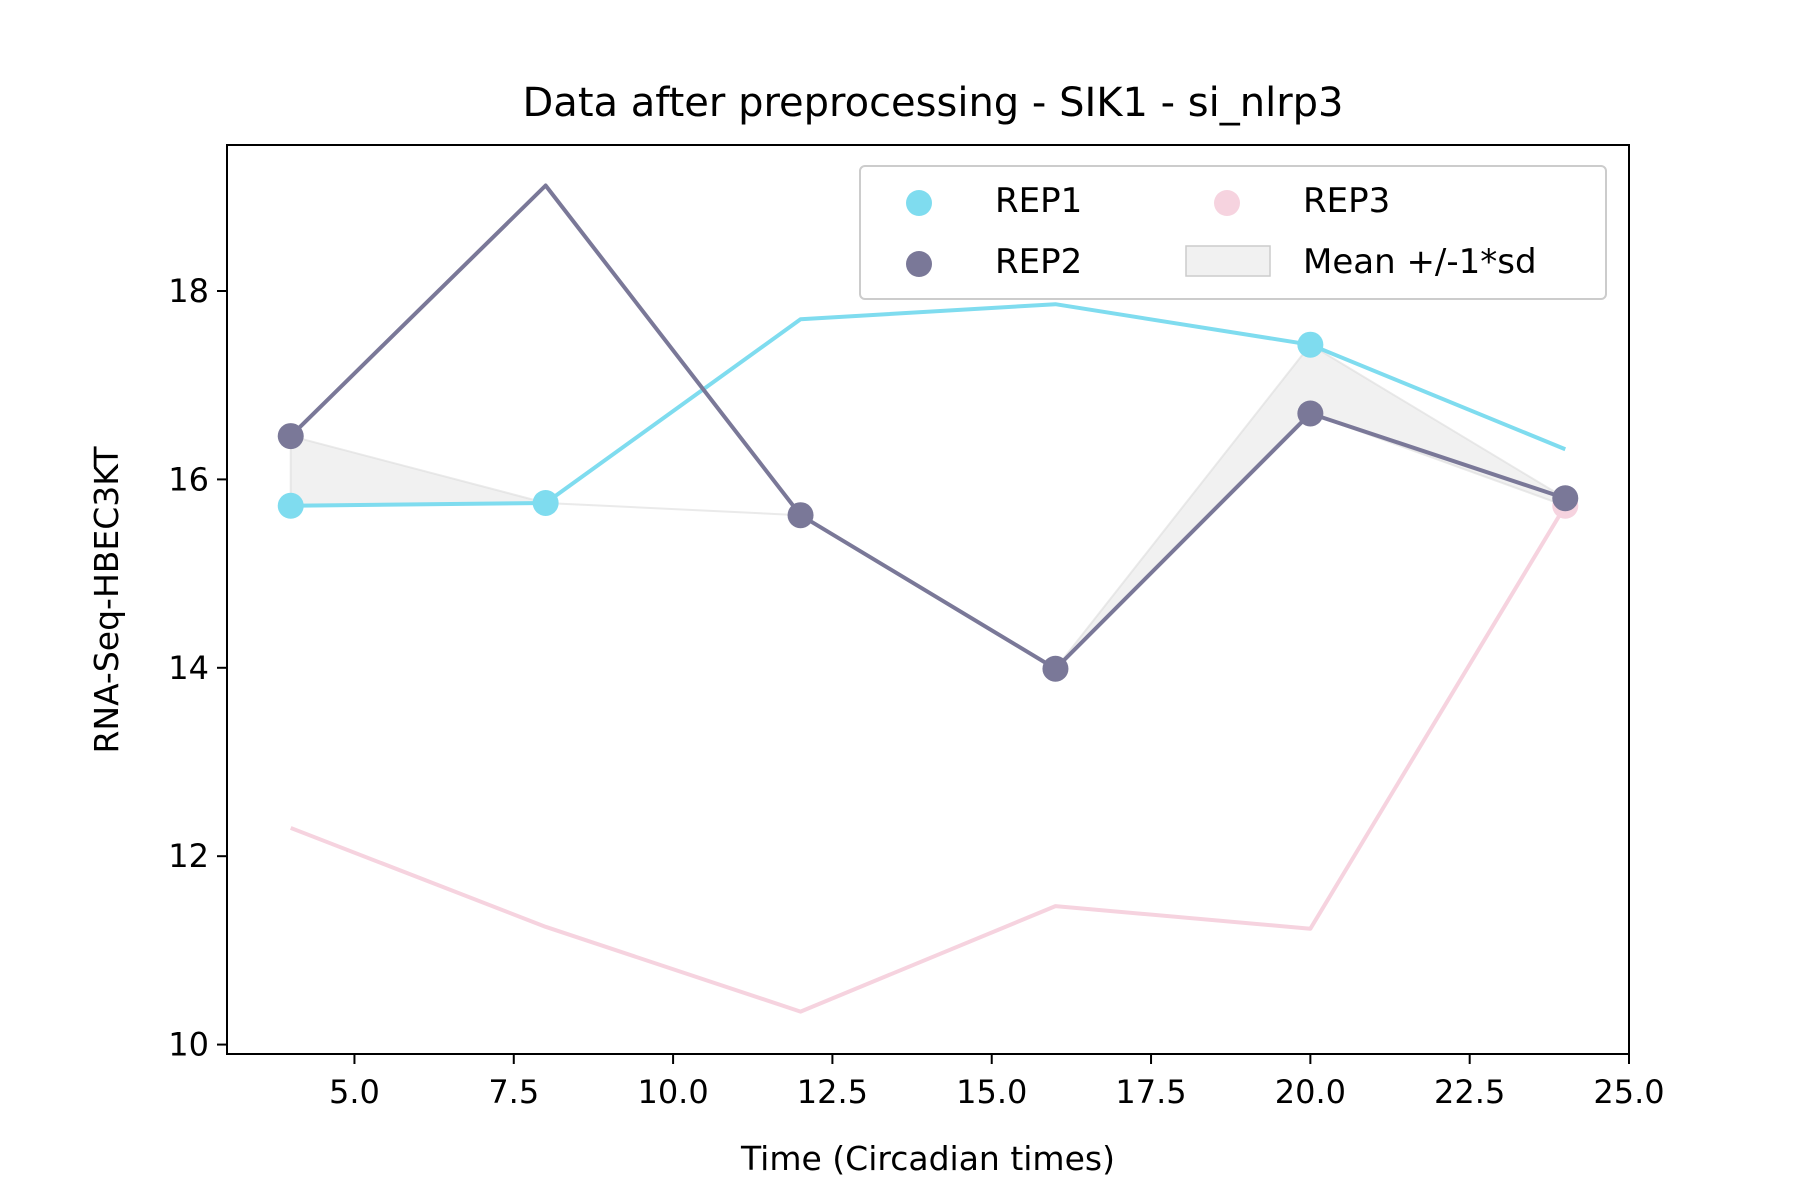 The image size is (1800, 1200). I want to click on y-tick-label: 10, so click(188, 1045).